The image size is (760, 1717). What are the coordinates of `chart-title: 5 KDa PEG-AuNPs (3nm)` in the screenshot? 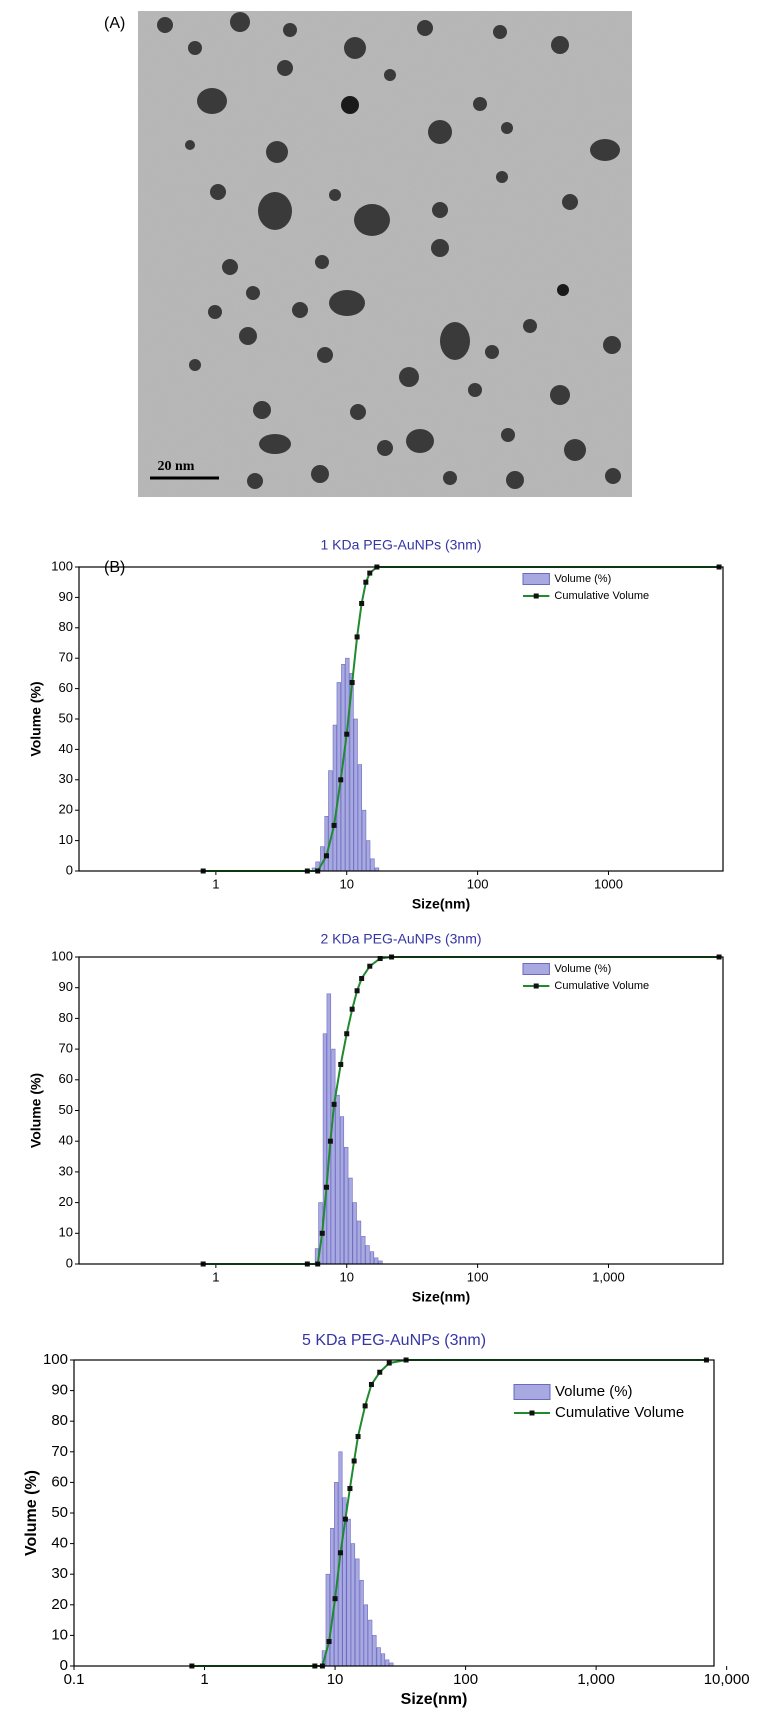 It's located at (394, 1340).